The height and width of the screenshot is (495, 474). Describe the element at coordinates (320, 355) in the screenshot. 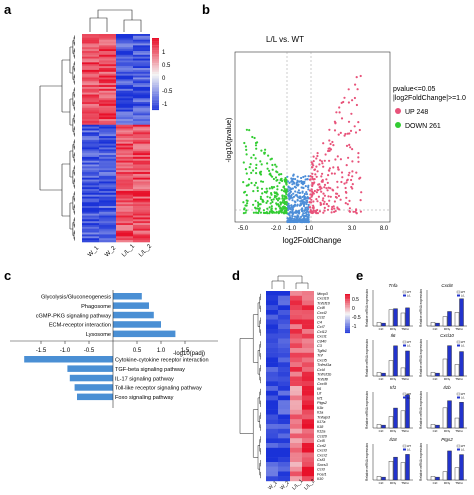

I see `gene-label: Tnf` at that location.